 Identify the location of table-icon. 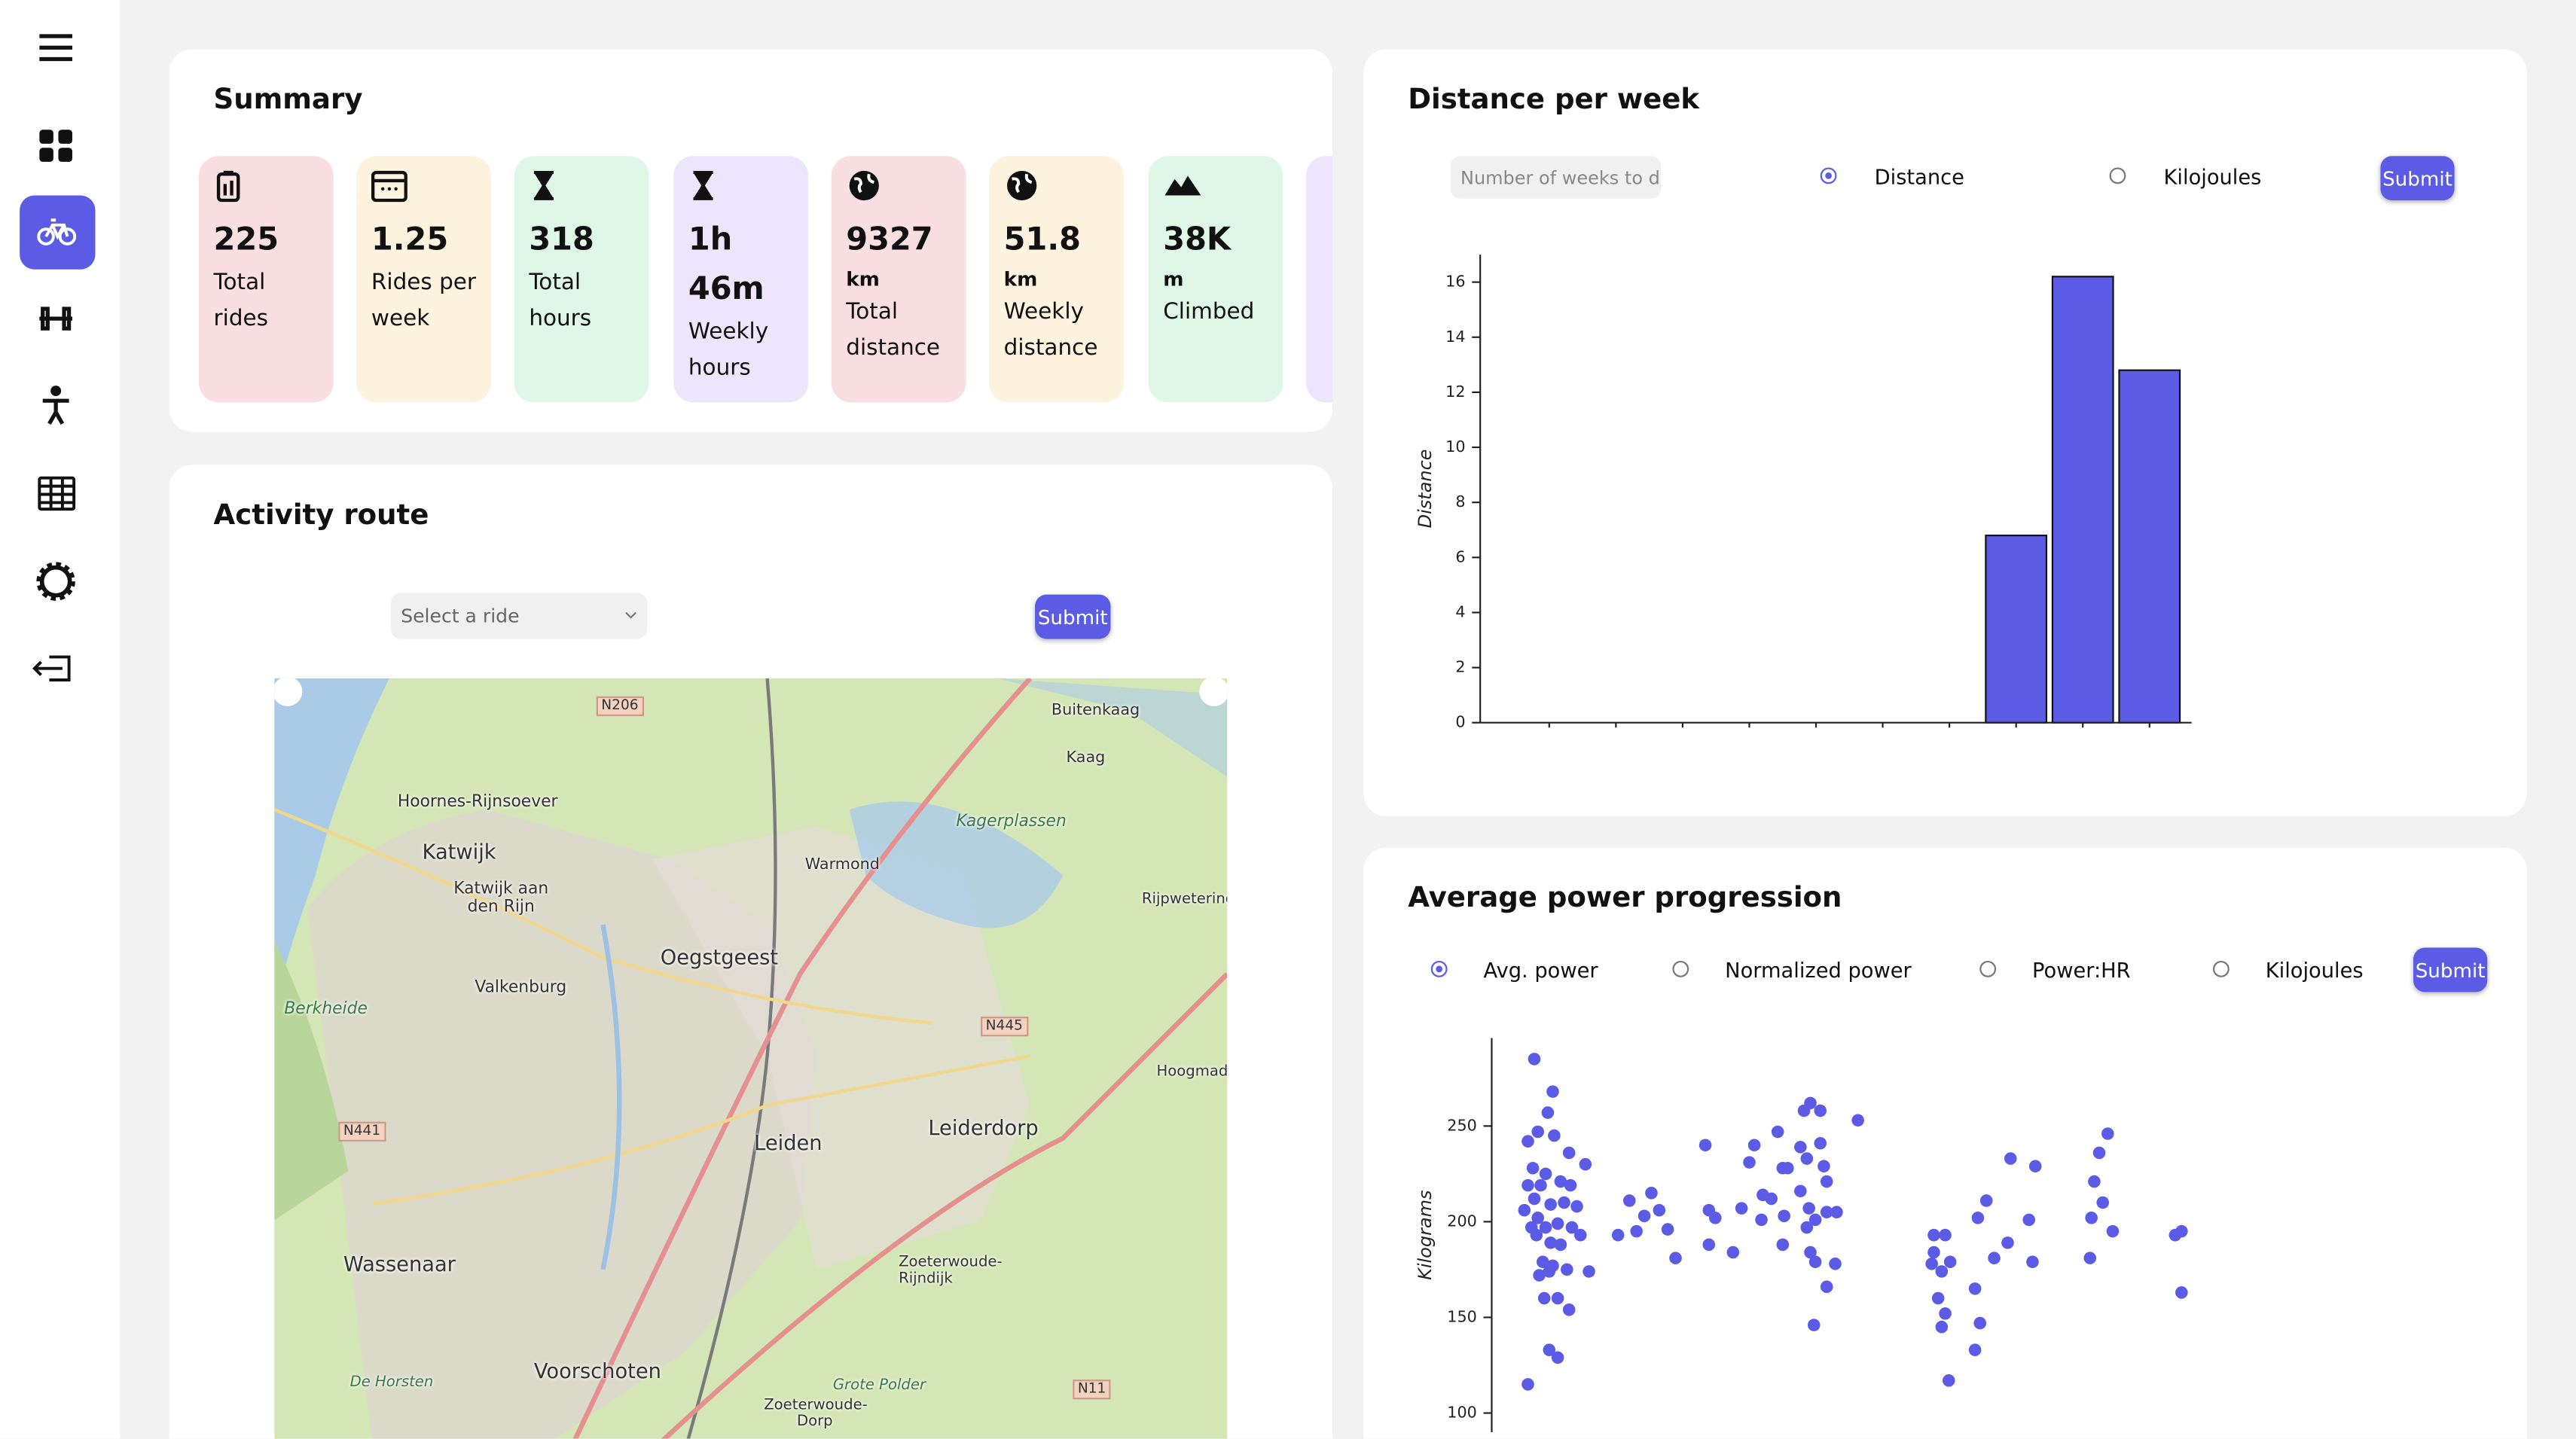
(57, 493).